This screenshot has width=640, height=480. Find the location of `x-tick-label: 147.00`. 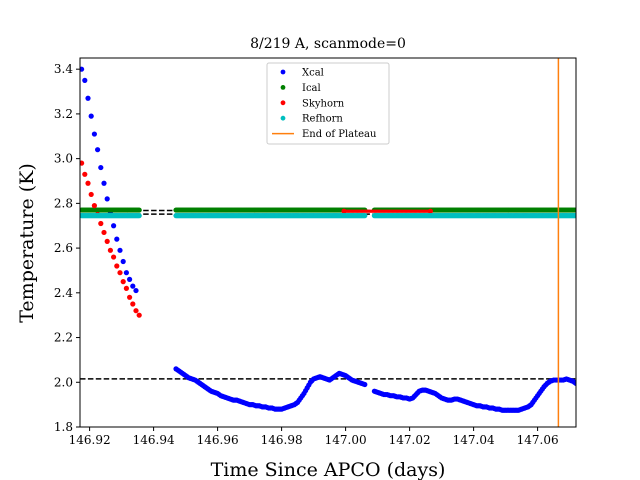

x-tick-label: 147.00 is located at coordinates (346, 440).